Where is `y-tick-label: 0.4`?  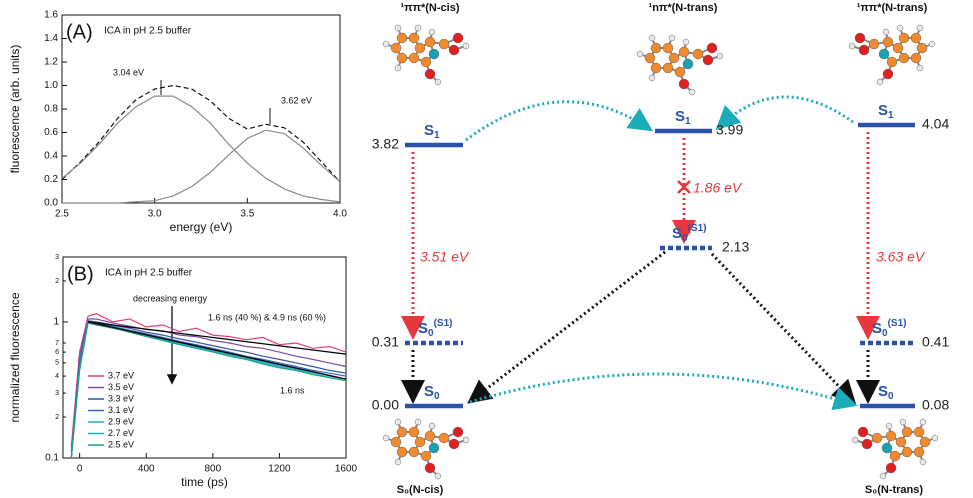 y-tick-label: 0.4 is located at coordinates (51, 156).